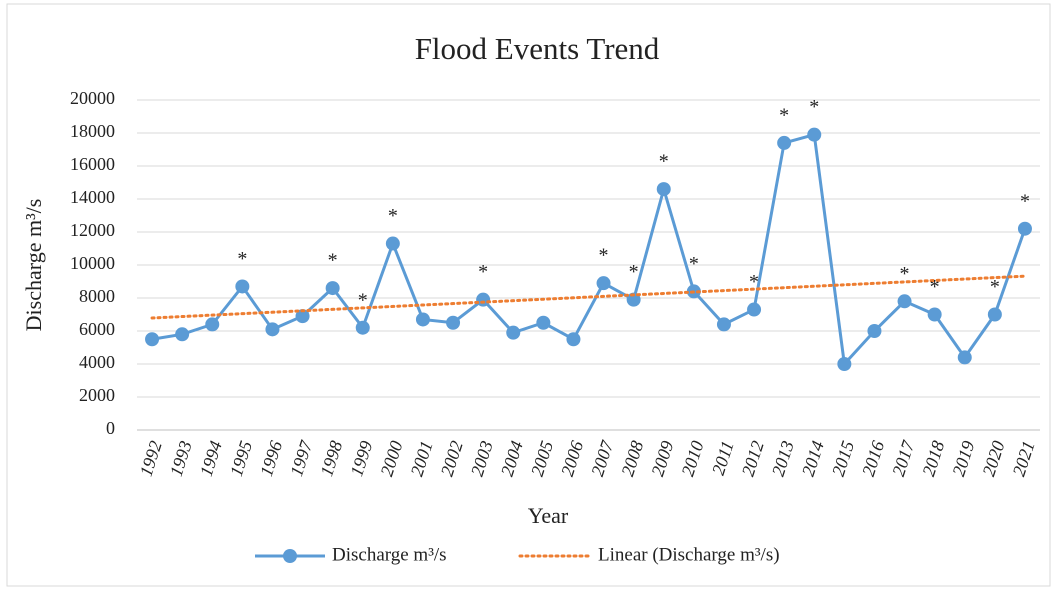  Describe the element at coordinates (97, 296) in the screenshot. I see `y-tick-label: 8000` at that location.